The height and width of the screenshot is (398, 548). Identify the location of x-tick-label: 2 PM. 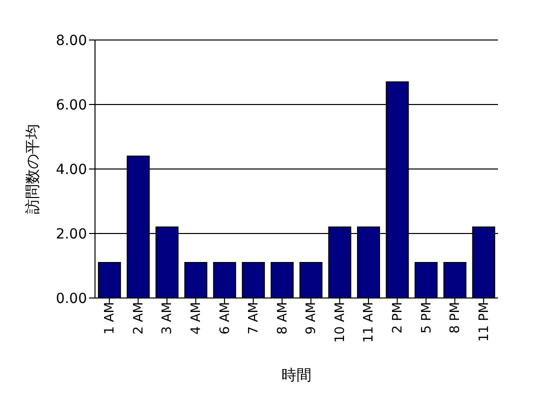
(398, 318).